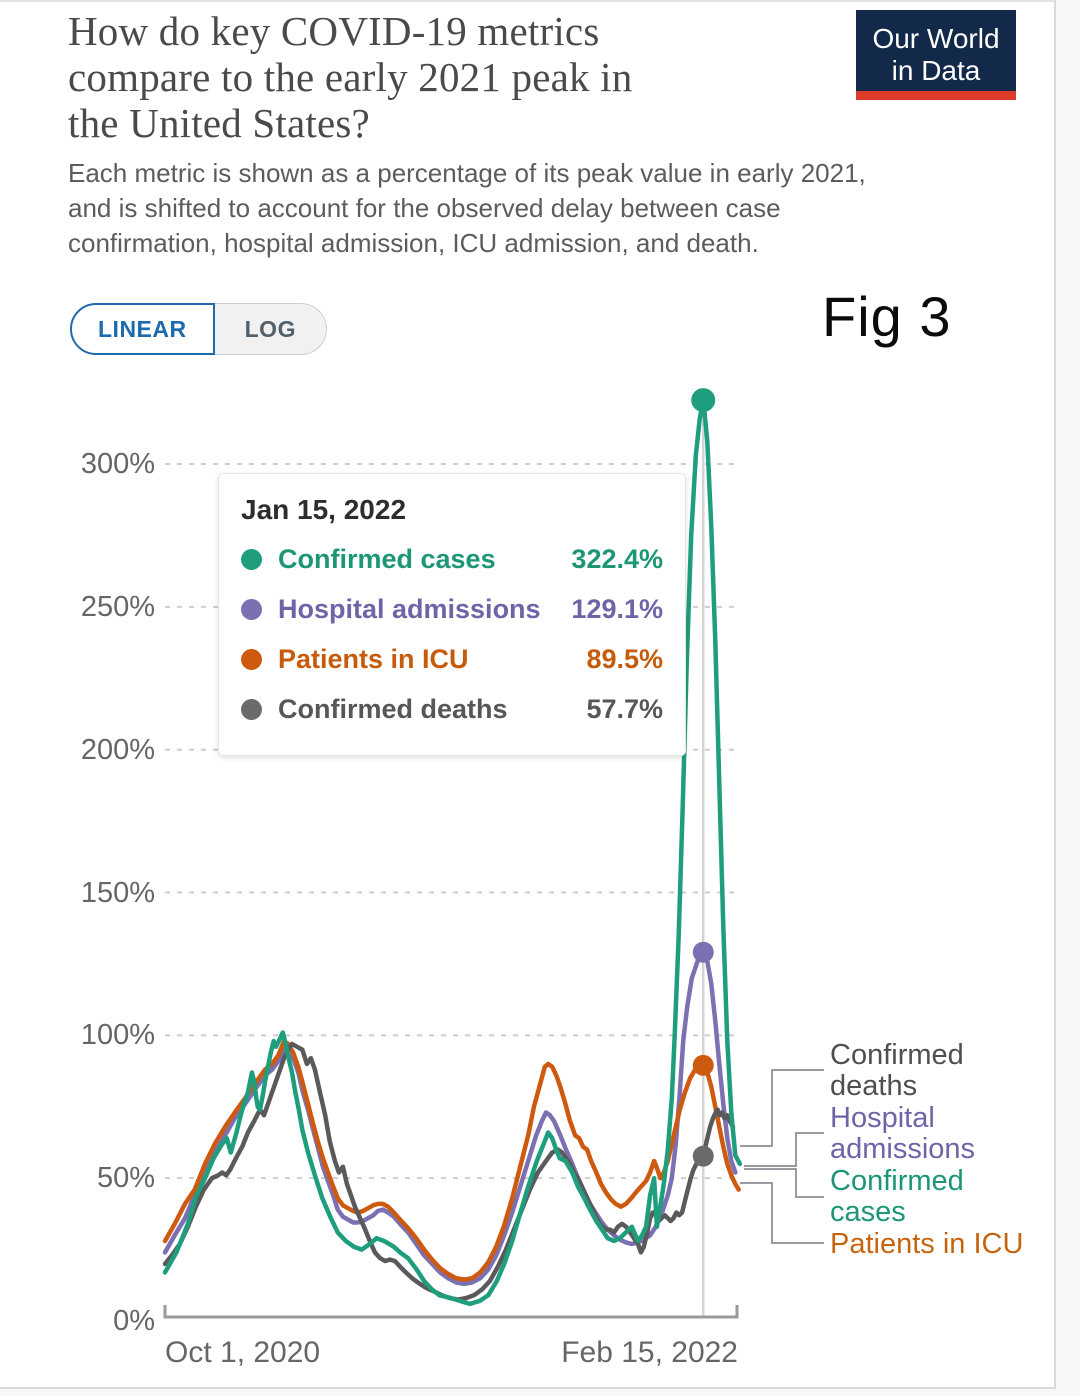 This screenshot has height=1396, width=1080. Describe the element at coordinates (649, 1352) in the screenshot. I see `x-tick-end: Feb 15, 2022` at that location.